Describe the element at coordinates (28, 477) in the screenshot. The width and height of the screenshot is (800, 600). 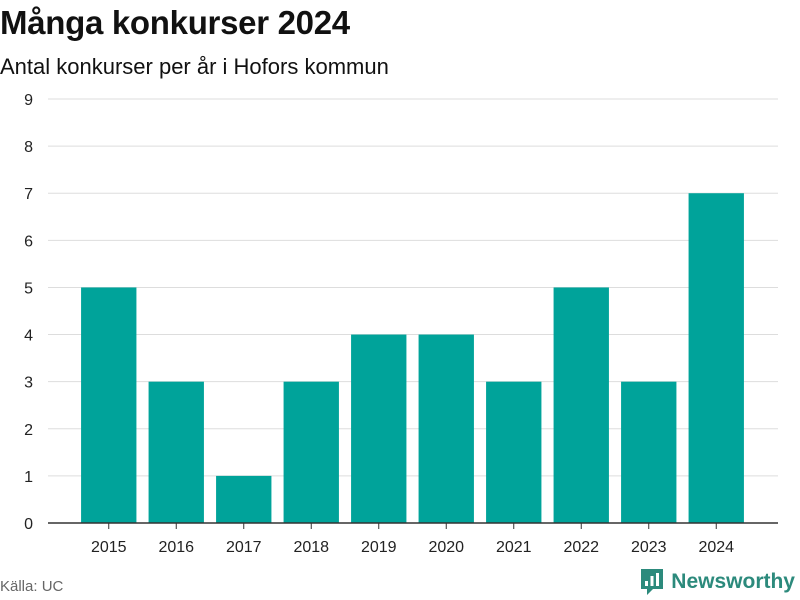
I see `y-tick-label: 1` at that location.